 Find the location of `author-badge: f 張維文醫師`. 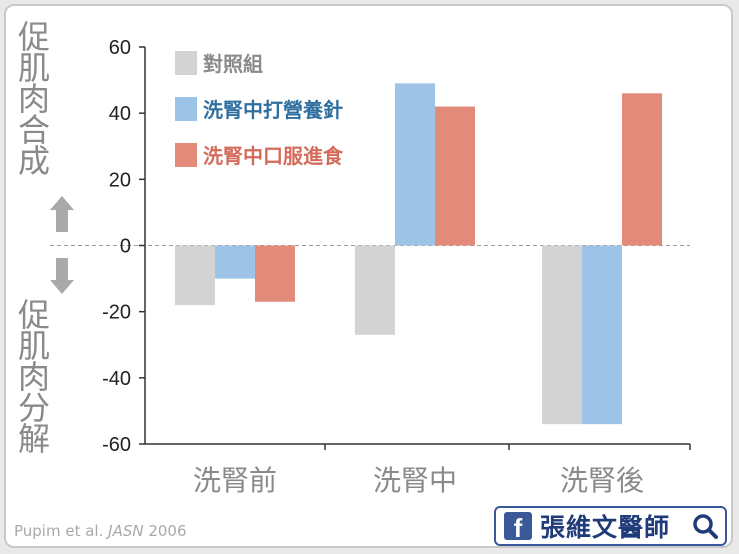

author-badge: f 張維文醫師 is located at coordinates (610, 526).